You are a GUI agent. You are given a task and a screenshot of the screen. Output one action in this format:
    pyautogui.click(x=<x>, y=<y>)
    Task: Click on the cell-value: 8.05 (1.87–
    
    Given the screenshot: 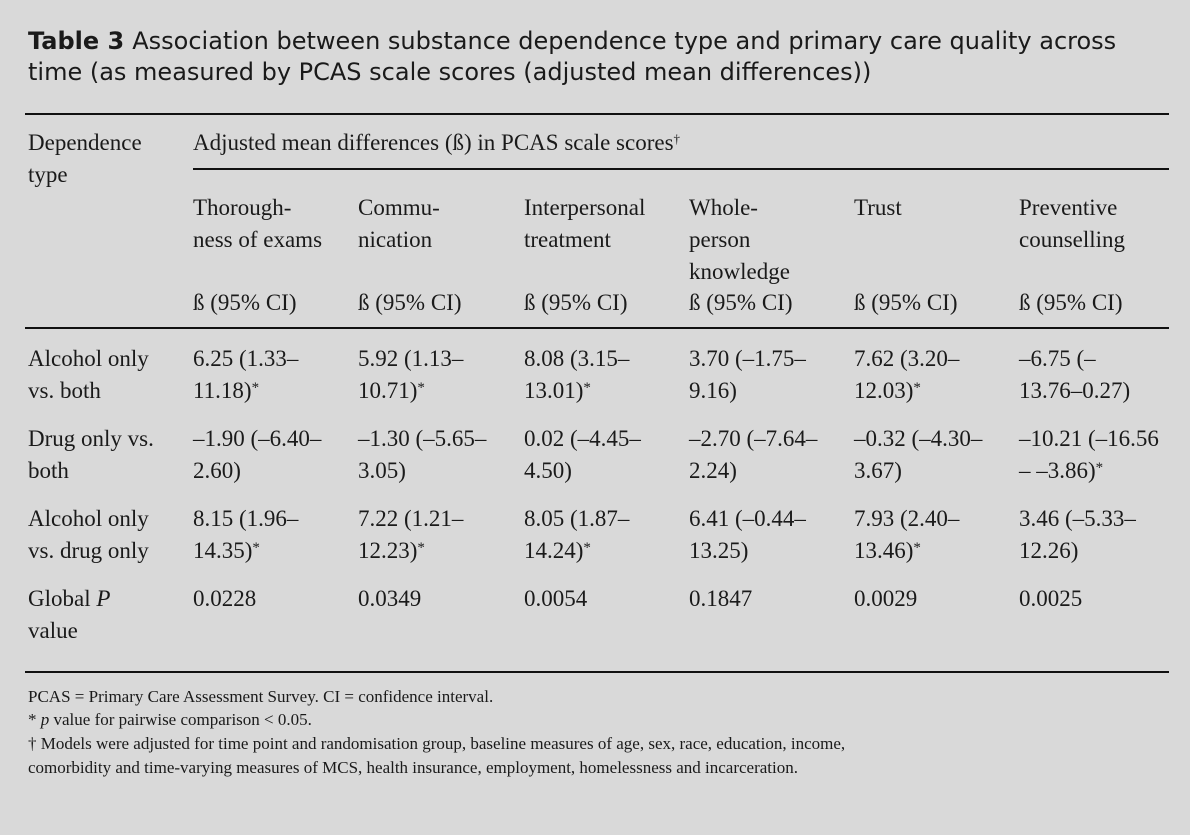 What is the action you would take?
    pyautogui.click(x=577, y=518)
    